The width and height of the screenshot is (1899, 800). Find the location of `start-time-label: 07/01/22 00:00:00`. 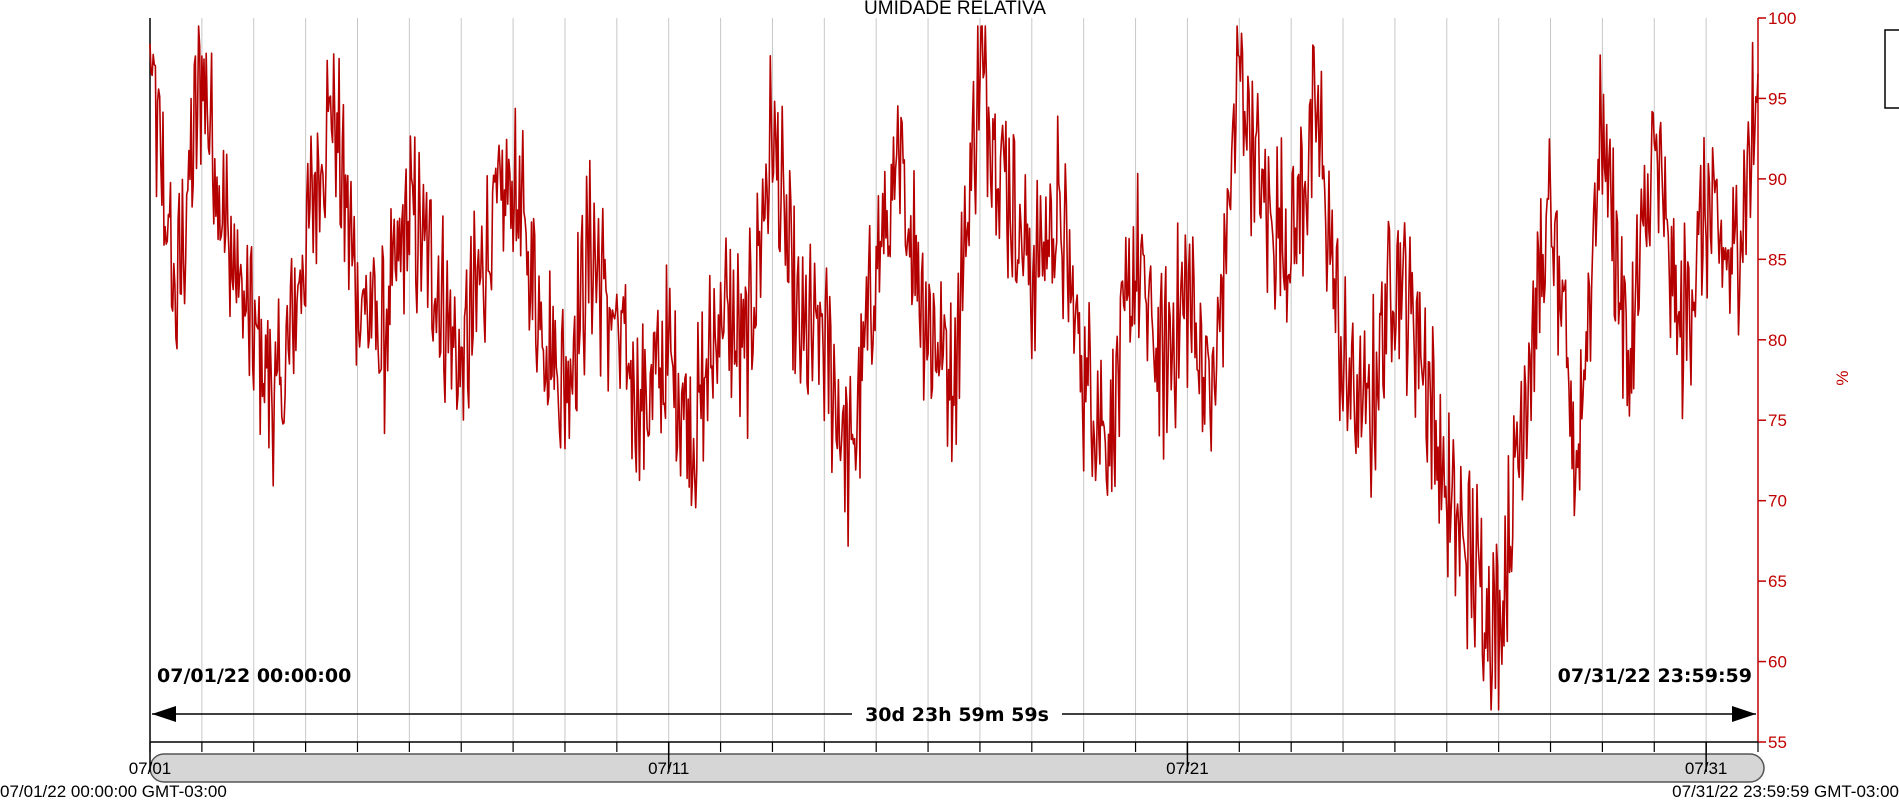

start-time-label: 07/01/22 00:00:00 is located at coordinates (254, 676).